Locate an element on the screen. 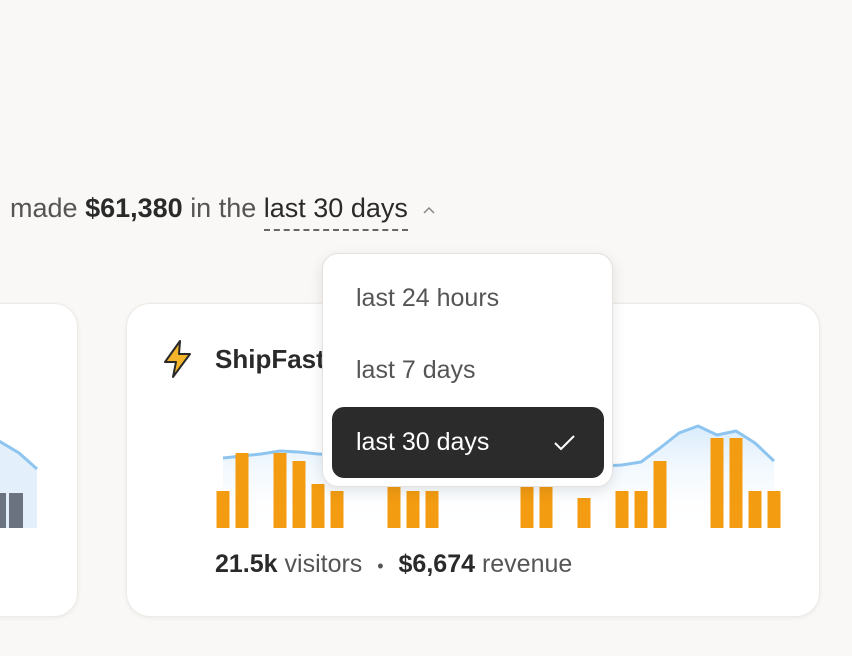  dropdown-menu: last 24 hours last 7 days last 30 days is located at coordinates (467, 370).